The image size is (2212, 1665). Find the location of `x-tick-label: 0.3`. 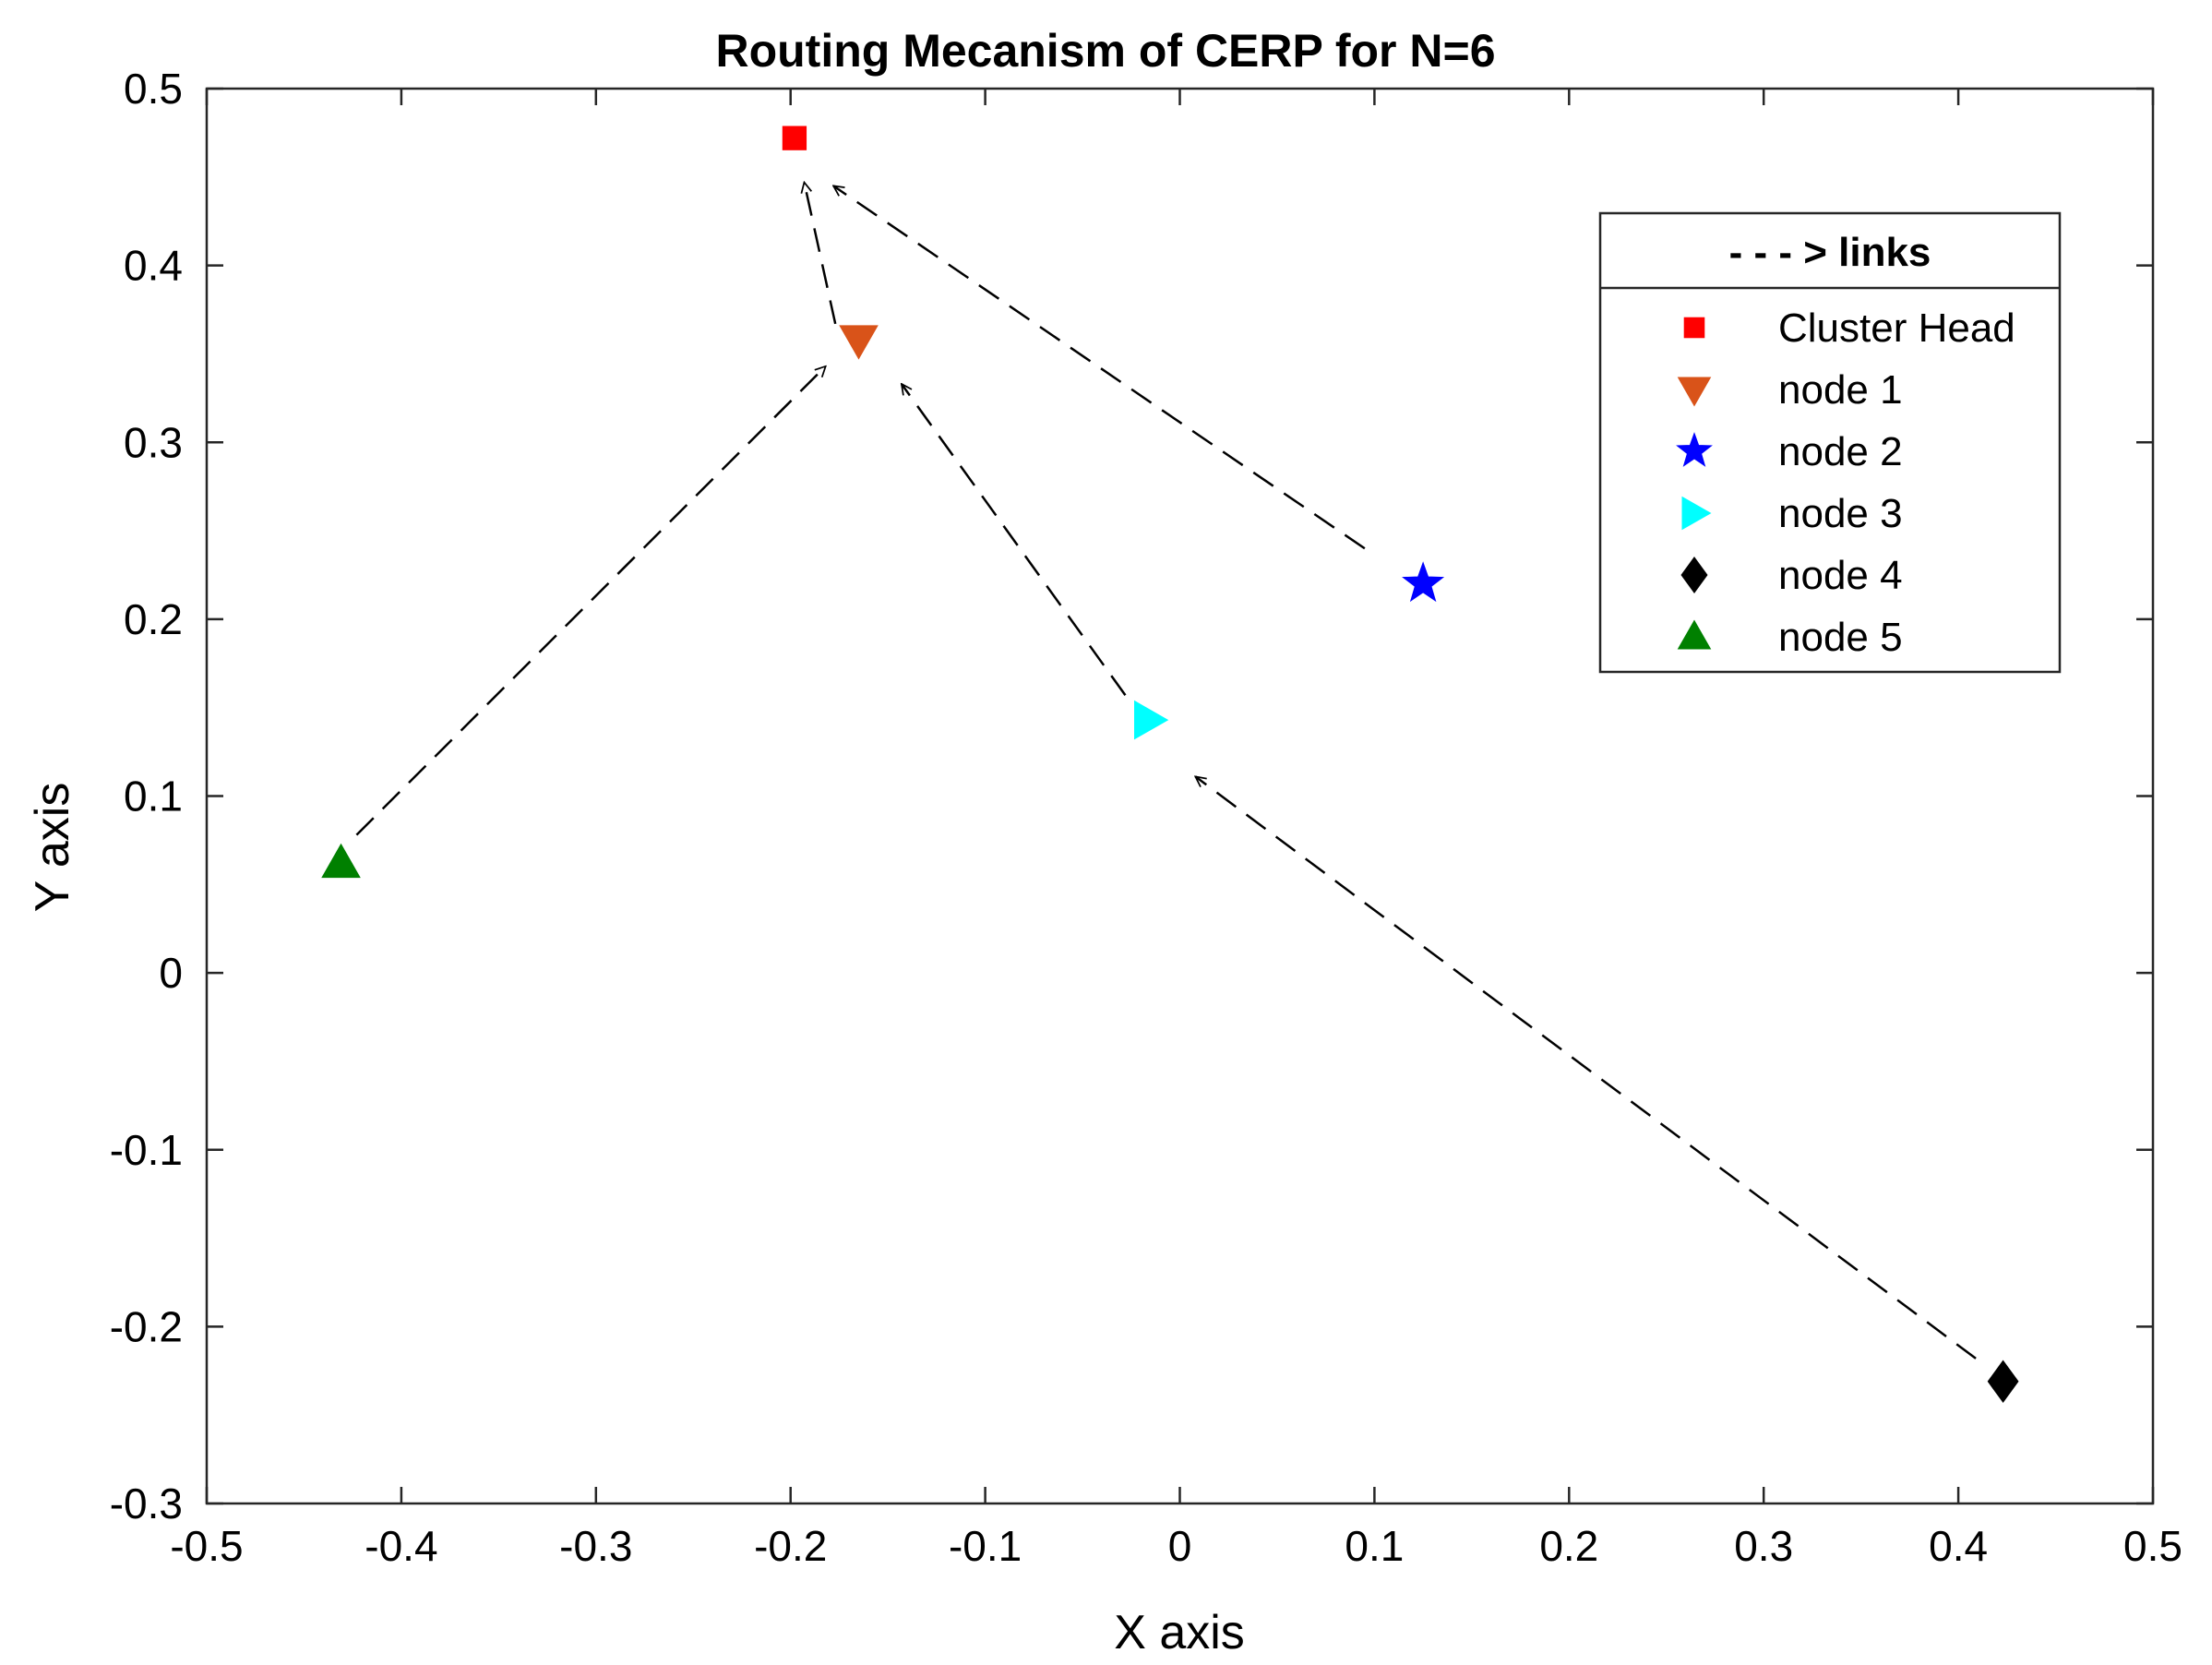

x-tick-label: 0.3 is located at coordinates (1763, 1546).